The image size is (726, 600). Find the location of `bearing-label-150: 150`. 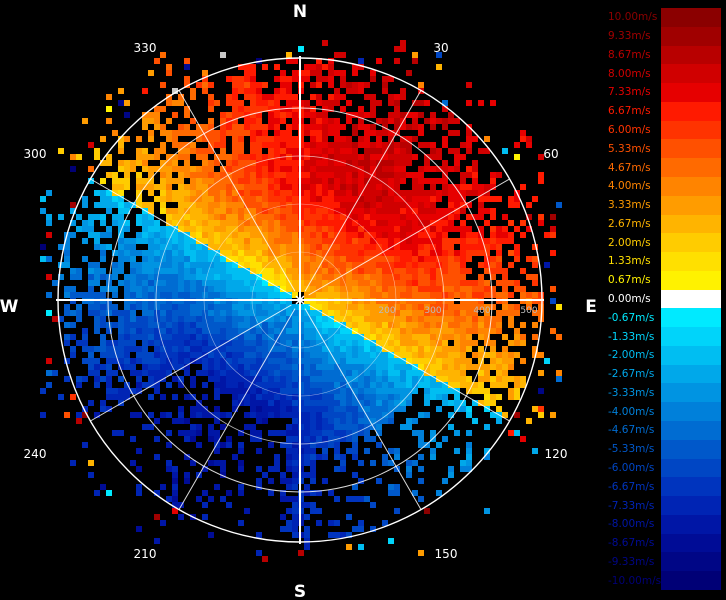

bearing-label-150: 150 is located at coordinates (446, 554).